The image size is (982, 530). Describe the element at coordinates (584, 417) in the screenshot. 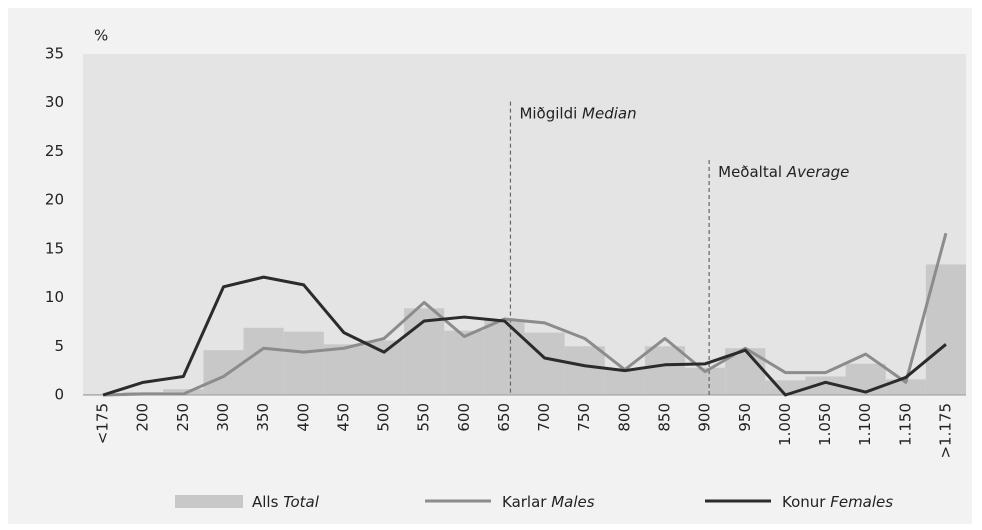

I see `x-tick-label: 750` at that location.